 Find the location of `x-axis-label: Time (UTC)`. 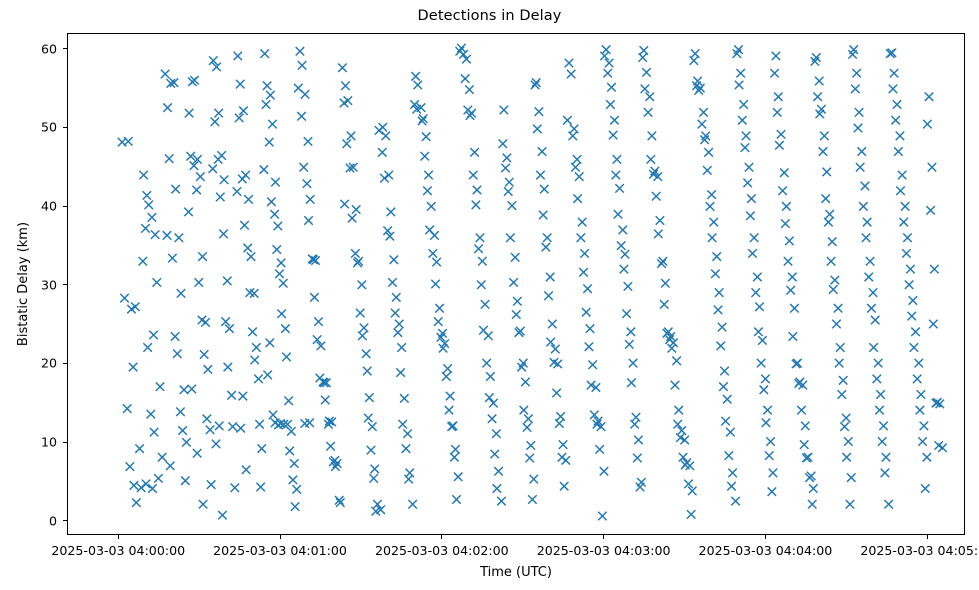

x-axis-label: Time (UTC) is located at coordinates (516, 572).